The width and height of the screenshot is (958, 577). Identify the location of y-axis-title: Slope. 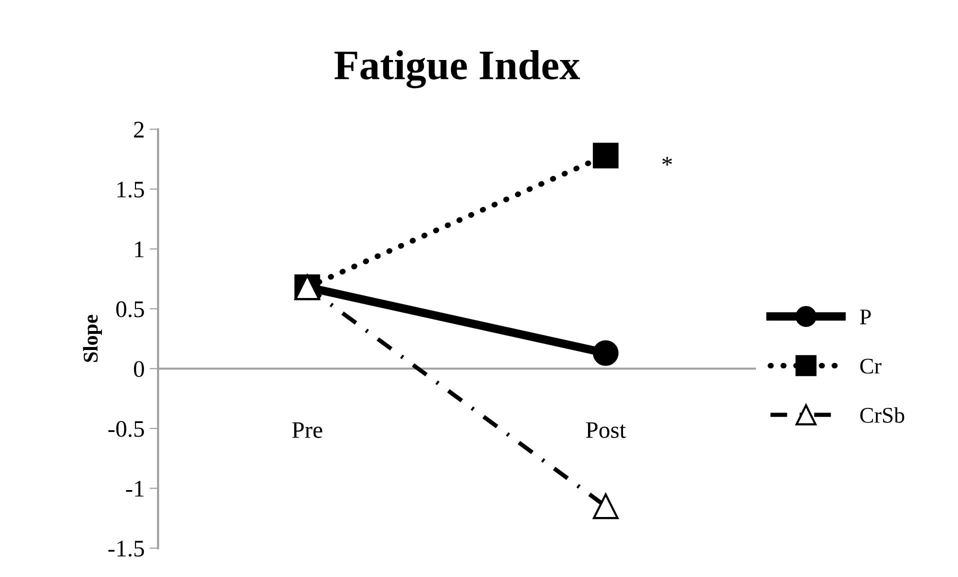
(92, 338).